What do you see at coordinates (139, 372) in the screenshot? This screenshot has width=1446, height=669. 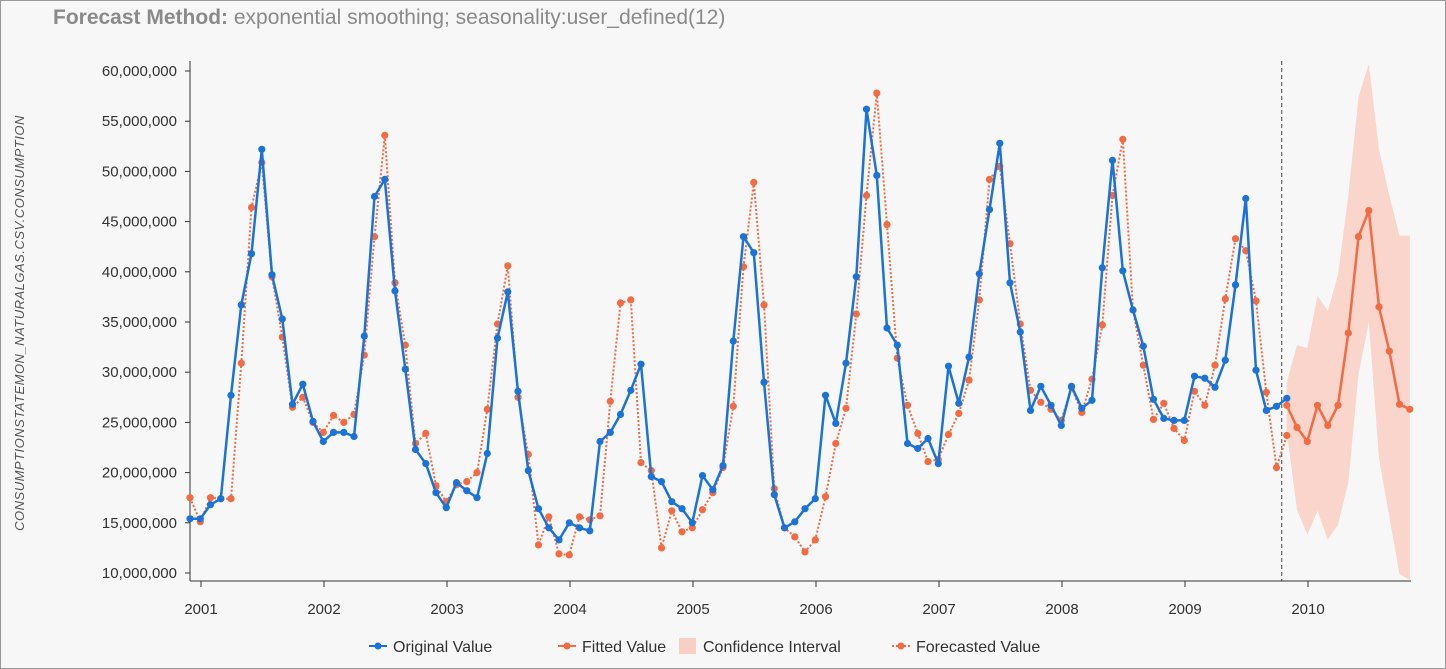 I see `y-tick-label: 30,000,000` at bounding box center [139, 372].